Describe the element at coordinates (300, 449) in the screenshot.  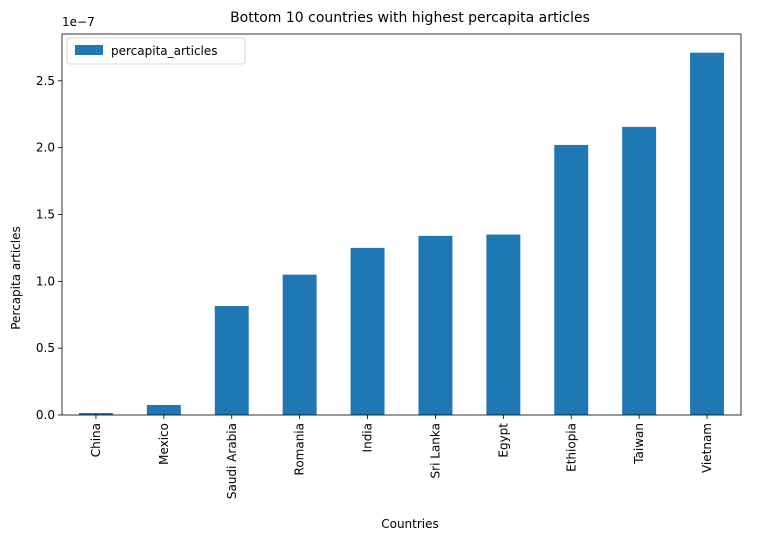
I see `x-tick-label: Romania` at that location.